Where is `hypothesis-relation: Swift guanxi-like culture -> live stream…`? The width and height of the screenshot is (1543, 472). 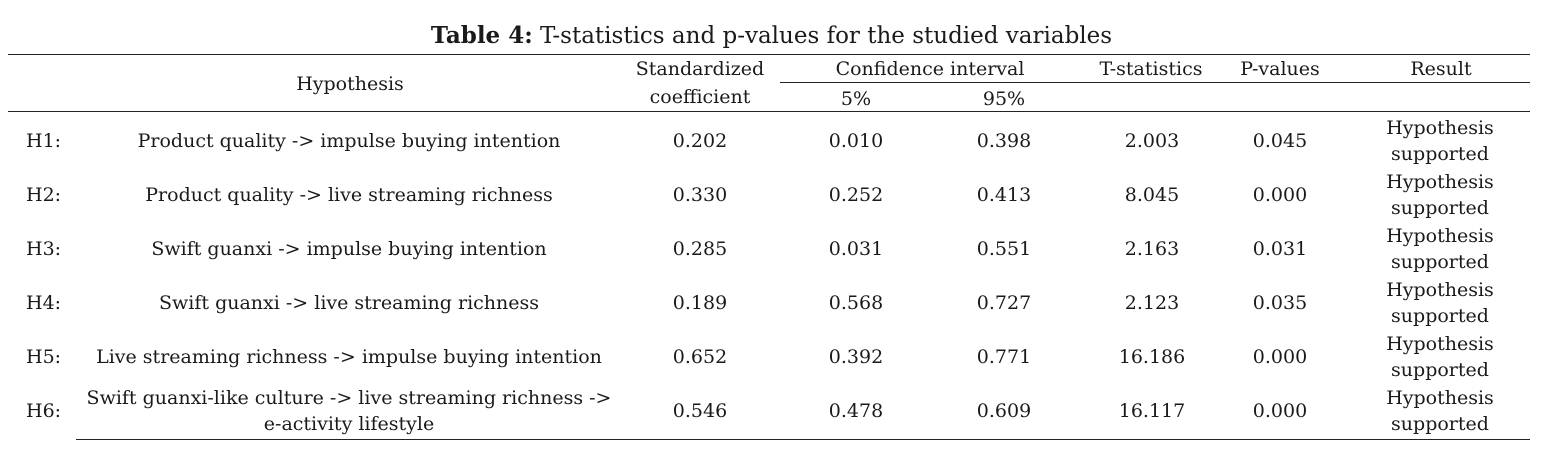 hypothesis-relation: Swift guanxi-like culture -> live stream… is located at coordinates (349, 411).